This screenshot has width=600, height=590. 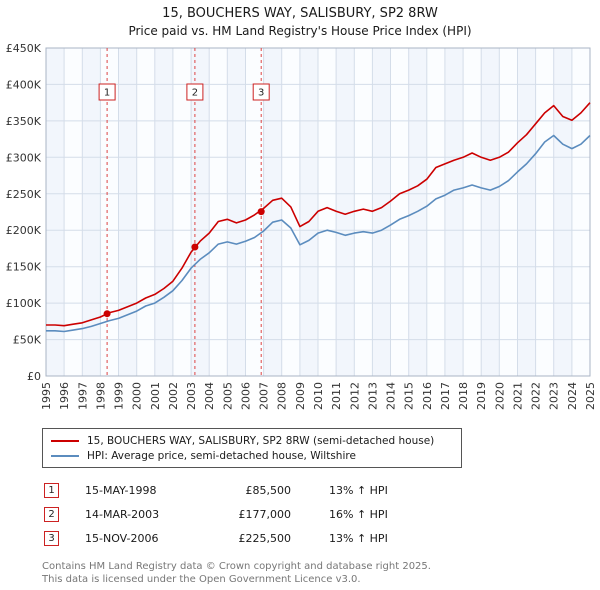 I want to click on y-axis-label: £400K, so click(x=24, y=84).